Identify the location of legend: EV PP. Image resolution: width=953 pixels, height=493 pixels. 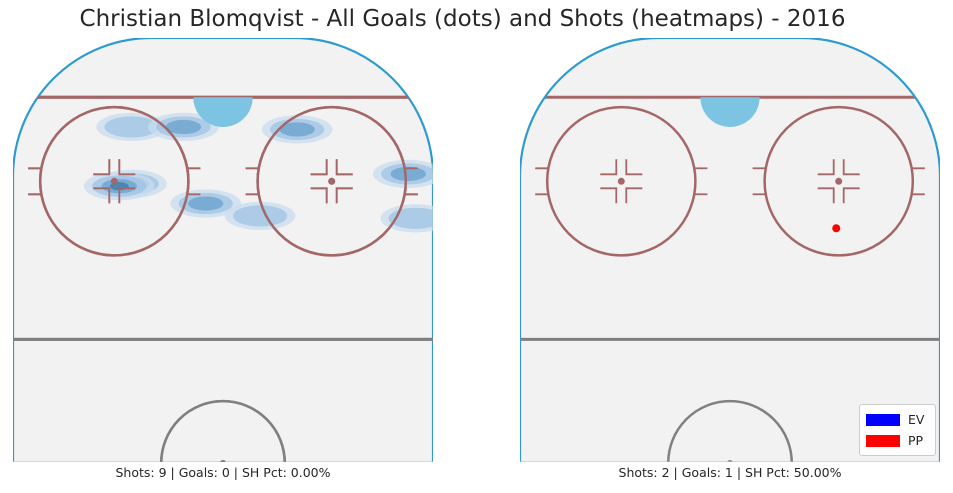
(897, 430).